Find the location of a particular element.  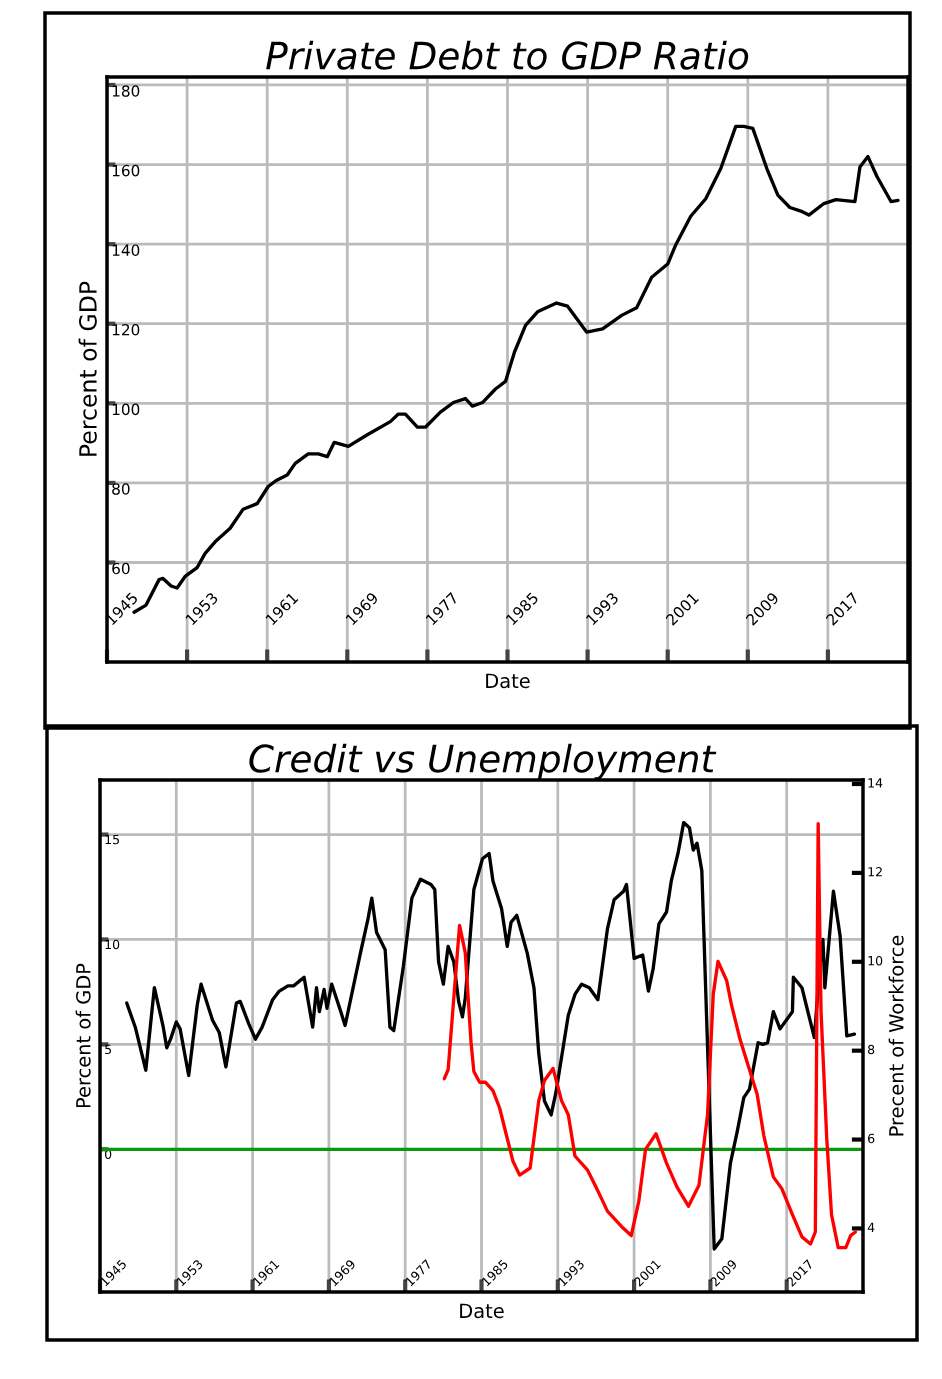

chart-title: Private Debt to GDP Ratio is located at coordinates (507, 55).